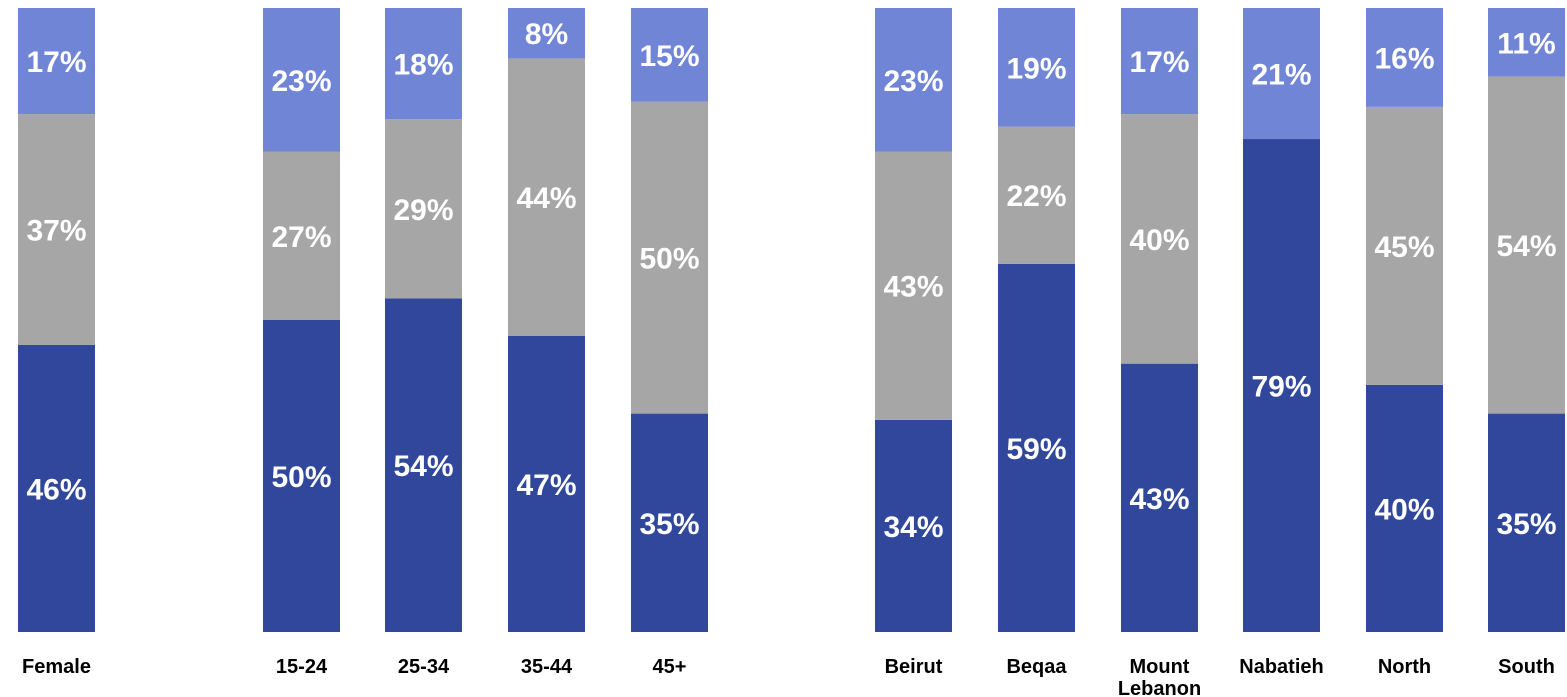 The image size is (1567, 697). I want to click on data-label: 46%, so click(56, 489).